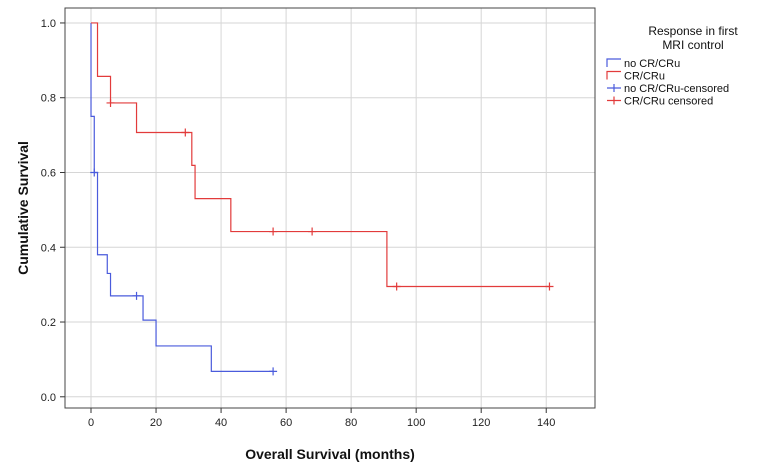  I want to click on y-tick-label: 0.4, so click(48, 248).